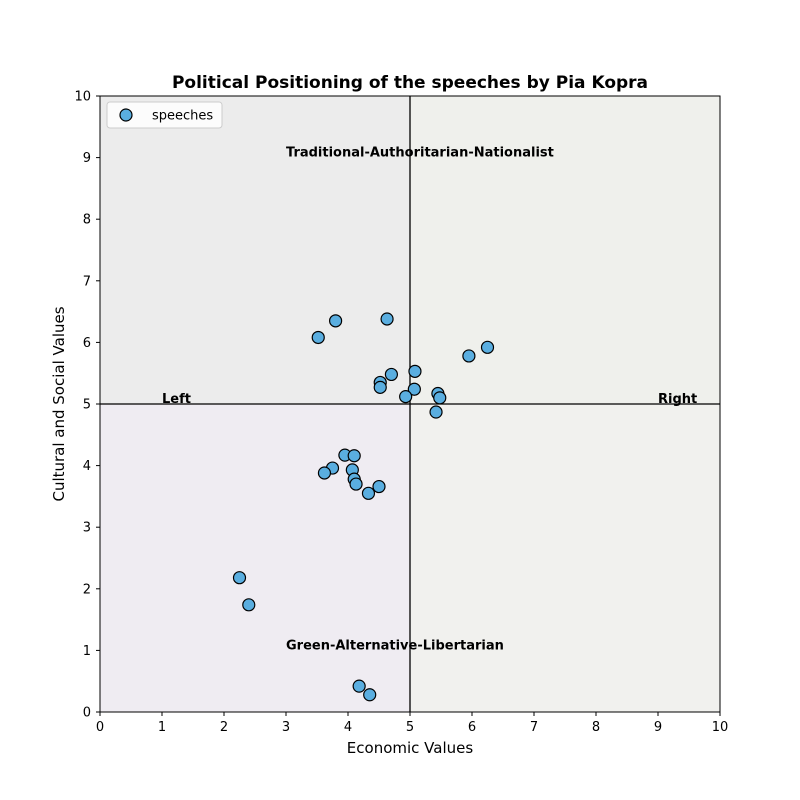 Image resolution: width=800 pixels, height=800 pixels. I want to click on y-tick-label: 4, so click(87, 466).